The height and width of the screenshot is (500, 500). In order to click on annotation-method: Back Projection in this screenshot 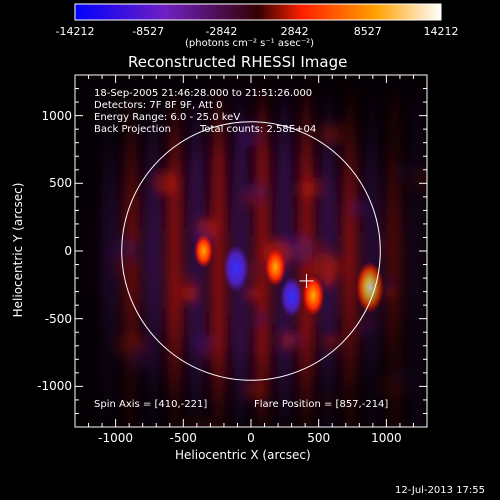, I will do `click(132, 129)`.